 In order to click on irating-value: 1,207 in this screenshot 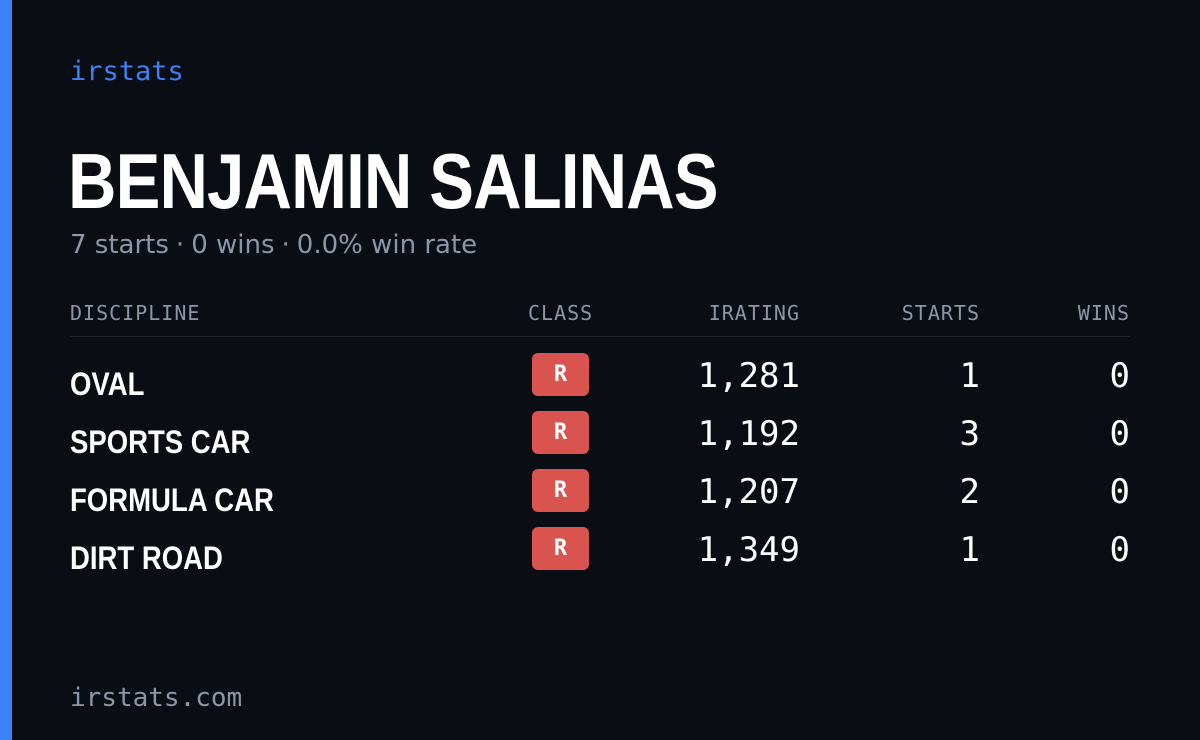, I will do `click(748, 492)`.